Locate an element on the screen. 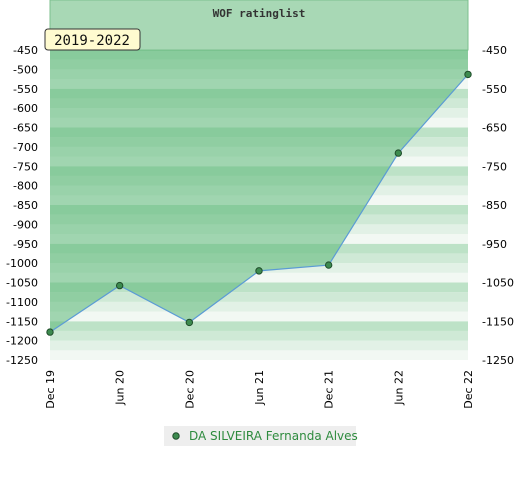  range-badge-box is located at coordinates (92, 39).